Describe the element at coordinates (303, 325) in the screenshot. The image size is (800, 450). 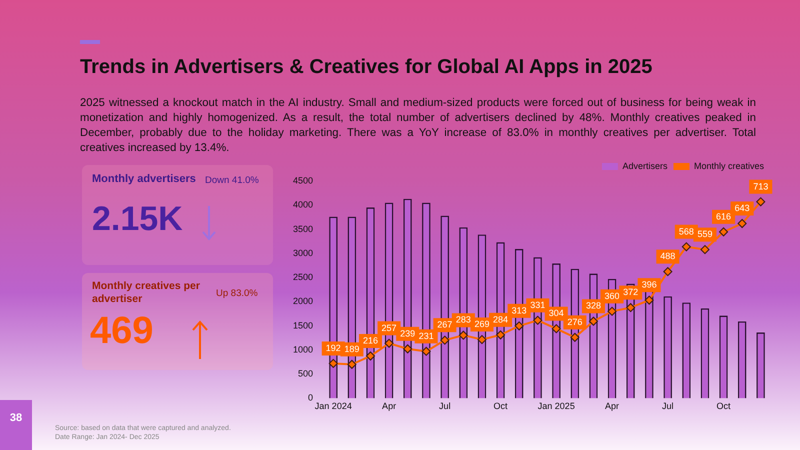
I see `y-tick-label: 1500` at that location.